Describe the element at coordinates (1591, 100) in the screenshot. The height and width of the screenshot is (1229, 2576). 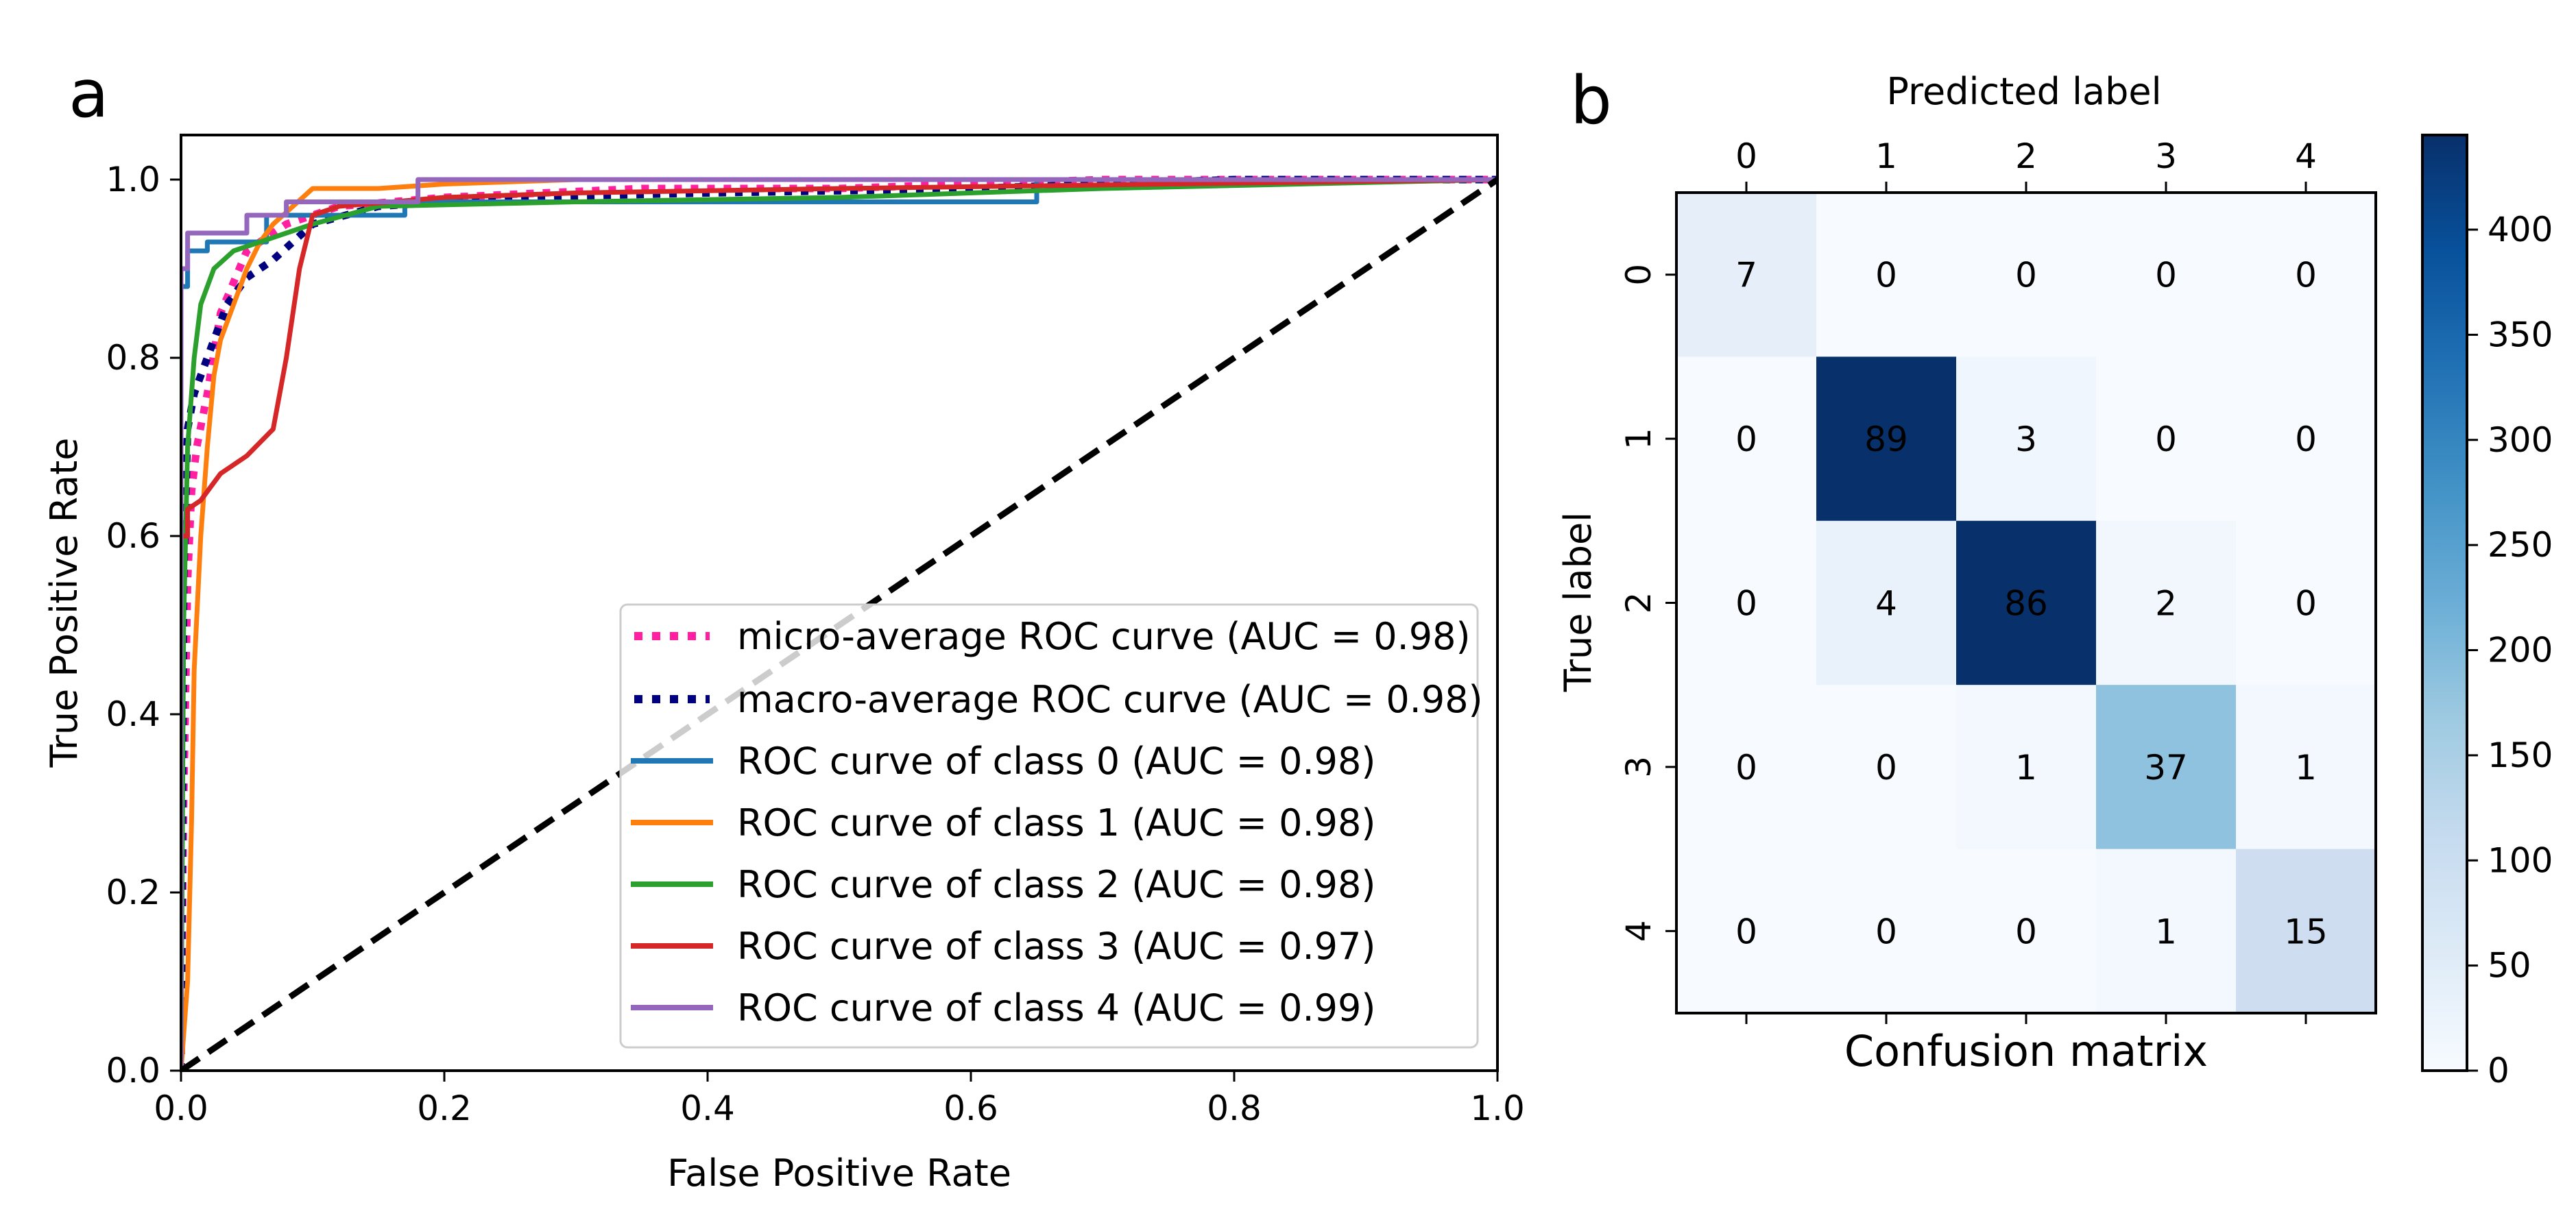
I see `panel-b-letter: b` at that location.